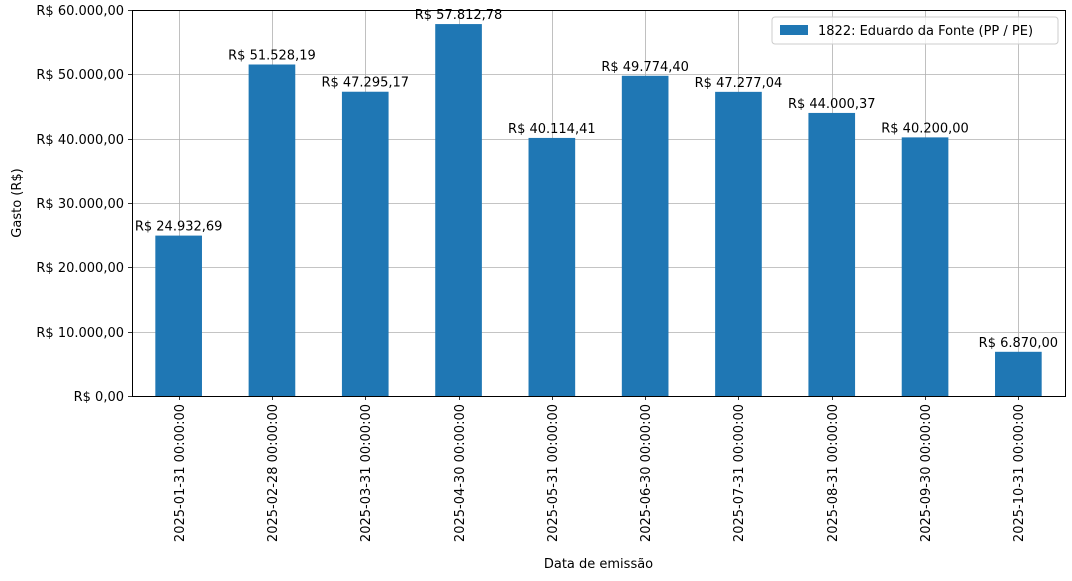  I want to click on bar-value-label: R$ 6.870,00, so click(1018, 343).